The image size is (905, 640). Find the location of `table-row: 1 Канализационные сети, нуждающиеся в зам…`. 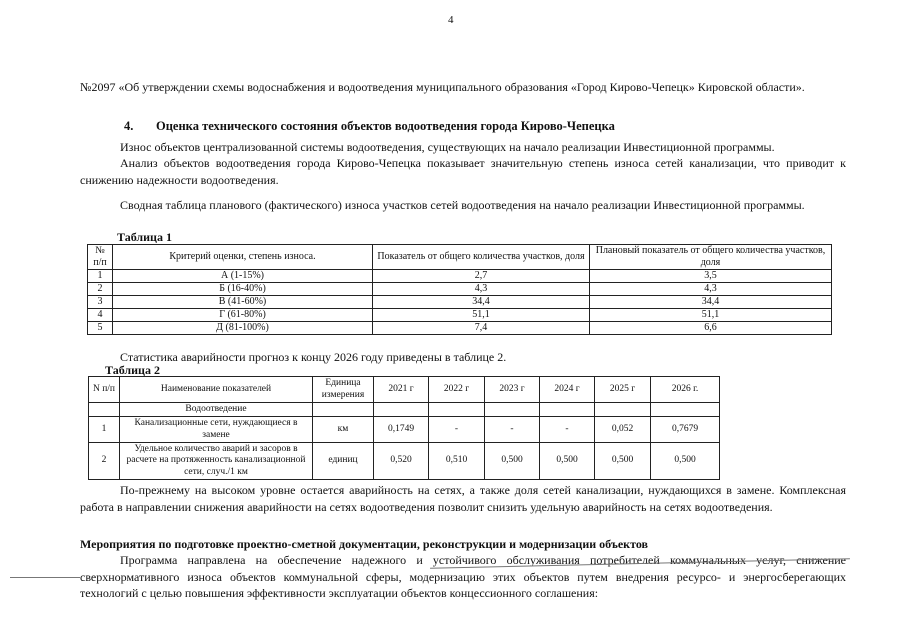

table-row: 1 Канализационные сети, нуждающиеся в зам… is located at coordinates (404, 429).